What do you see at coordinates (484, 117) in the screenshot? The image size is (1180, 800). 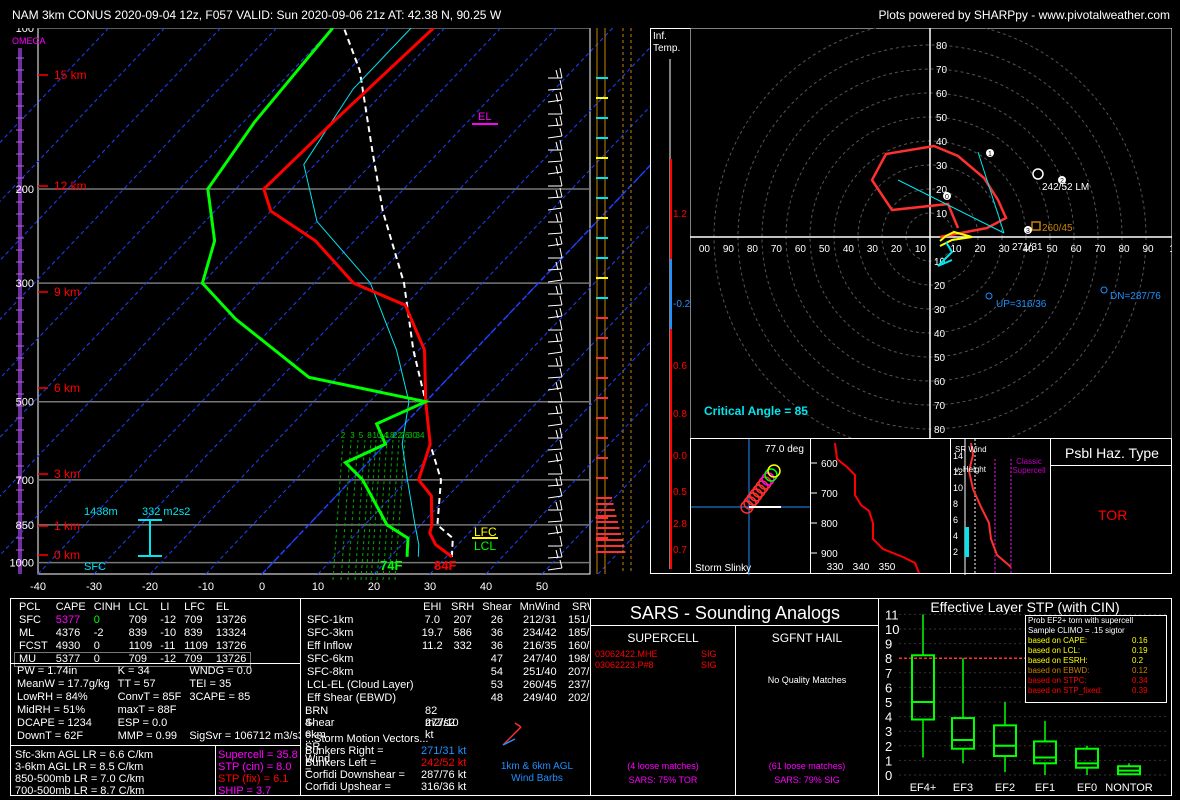 I see `el-label: EL` at bounding box center [484, 117].